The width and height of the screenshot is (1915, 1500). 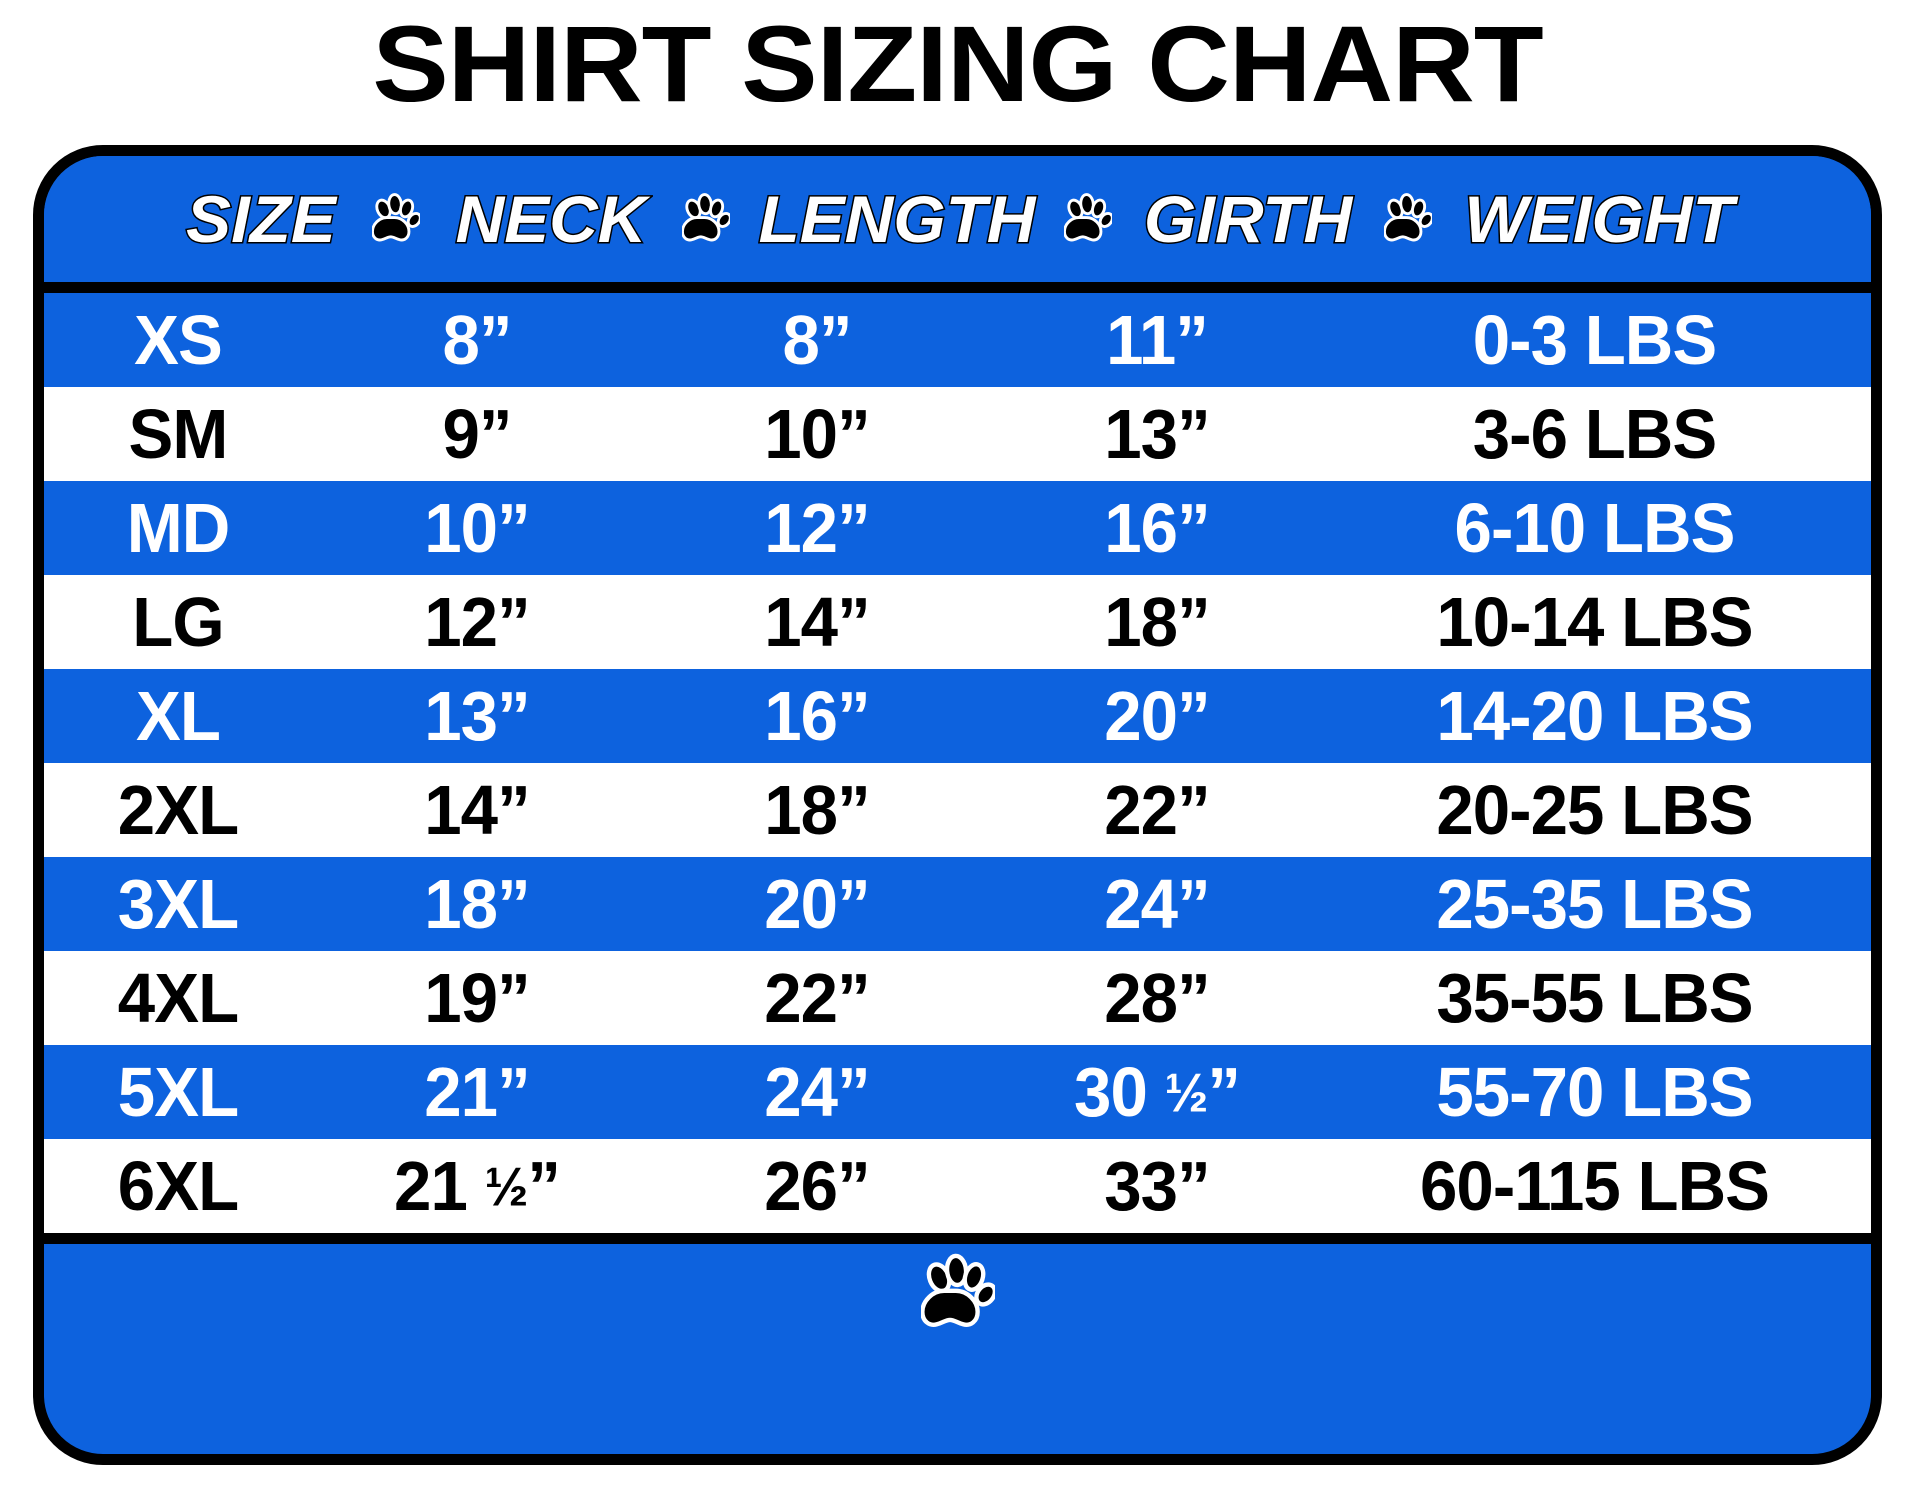 I want to click on cell-weight: 6-10 LBS, so click(x=1595, y=528).